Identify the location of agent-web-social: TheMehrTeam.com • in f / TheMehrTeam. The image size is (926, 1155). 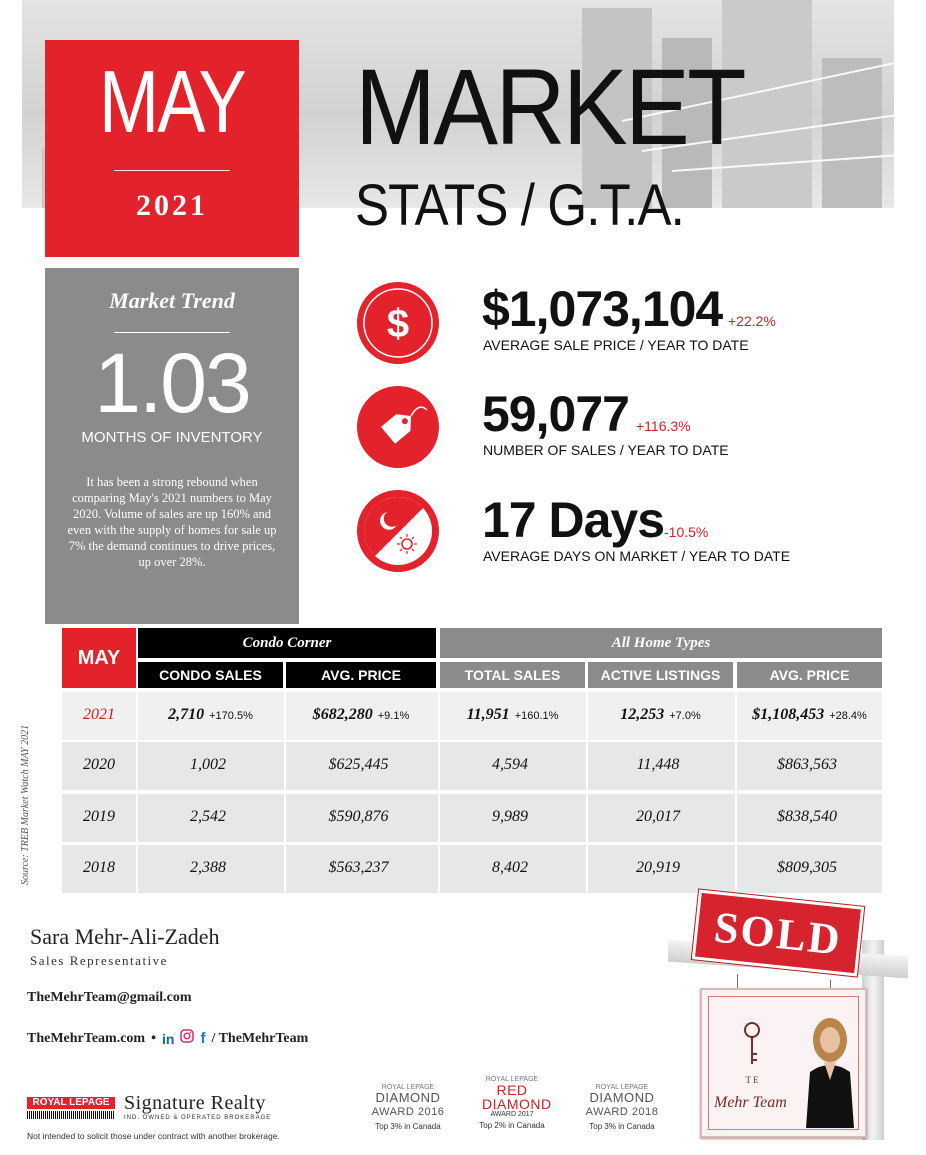
(167, 1038).